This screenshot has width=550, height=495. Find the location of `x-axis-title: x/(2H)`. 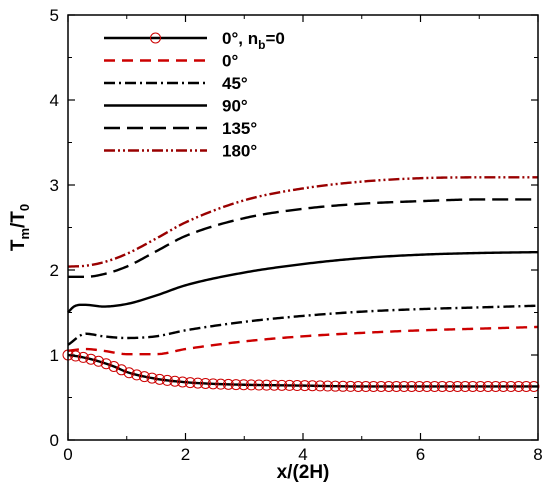

x-axis-title: x/(2H) is located at coordinates (303, 472).